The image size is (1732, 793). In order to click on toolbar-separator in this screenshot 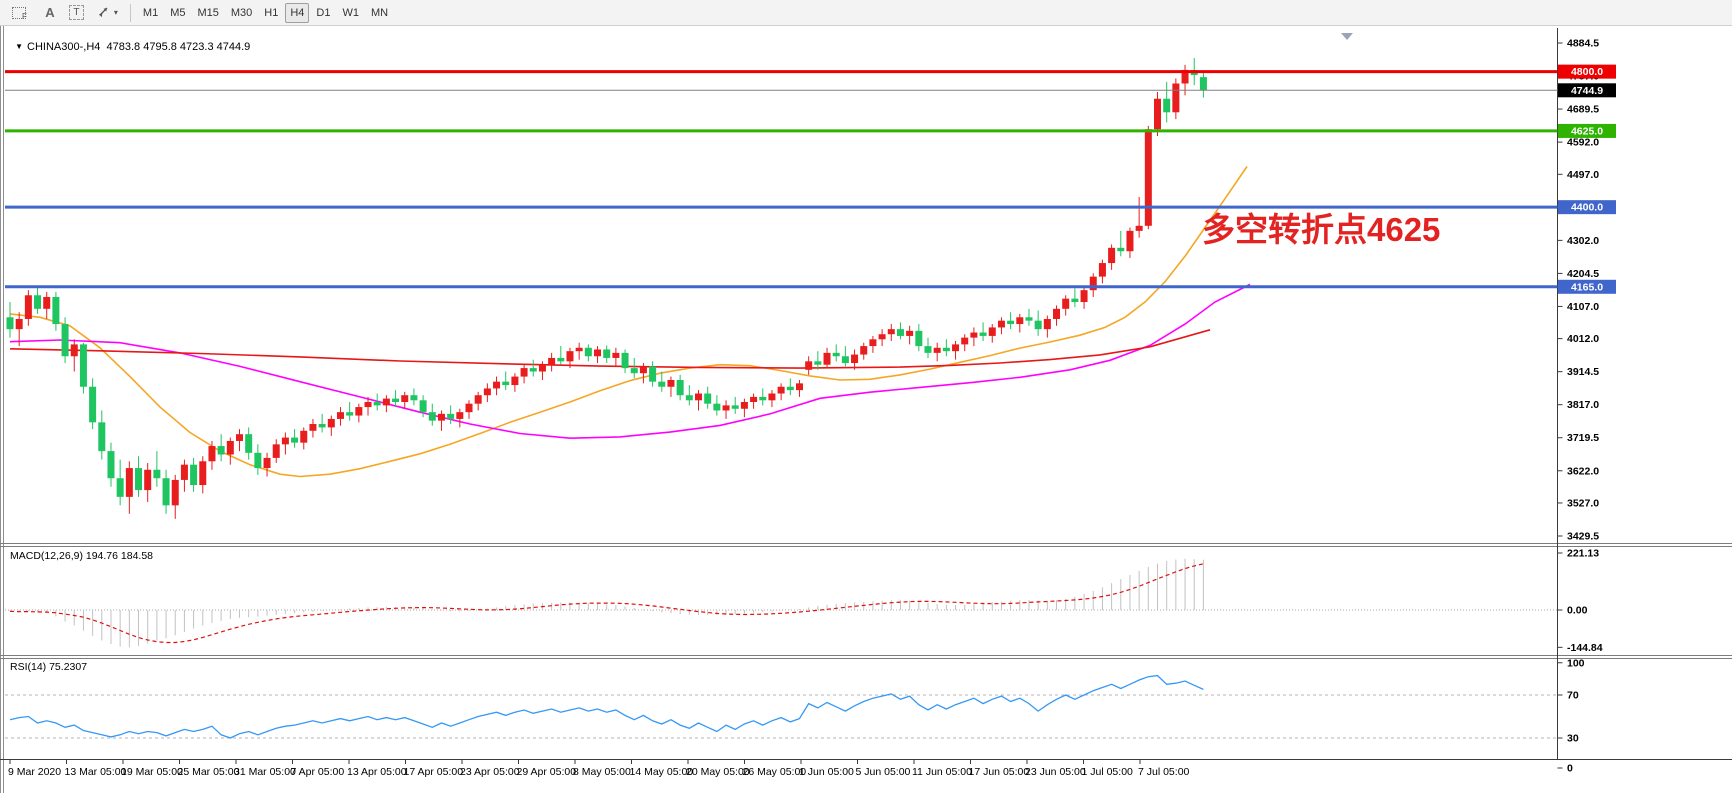, I will do `click(130, 12)`.